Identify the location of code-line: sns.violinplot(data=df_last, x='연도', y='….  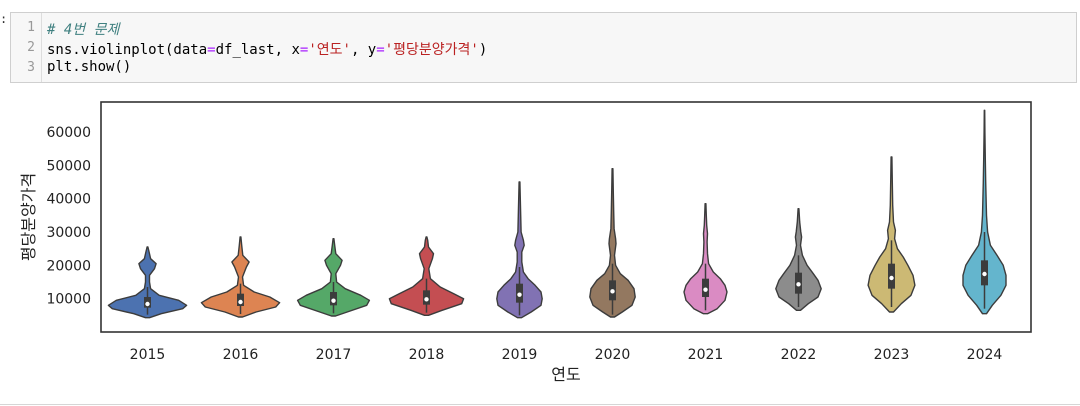
(267, 49).